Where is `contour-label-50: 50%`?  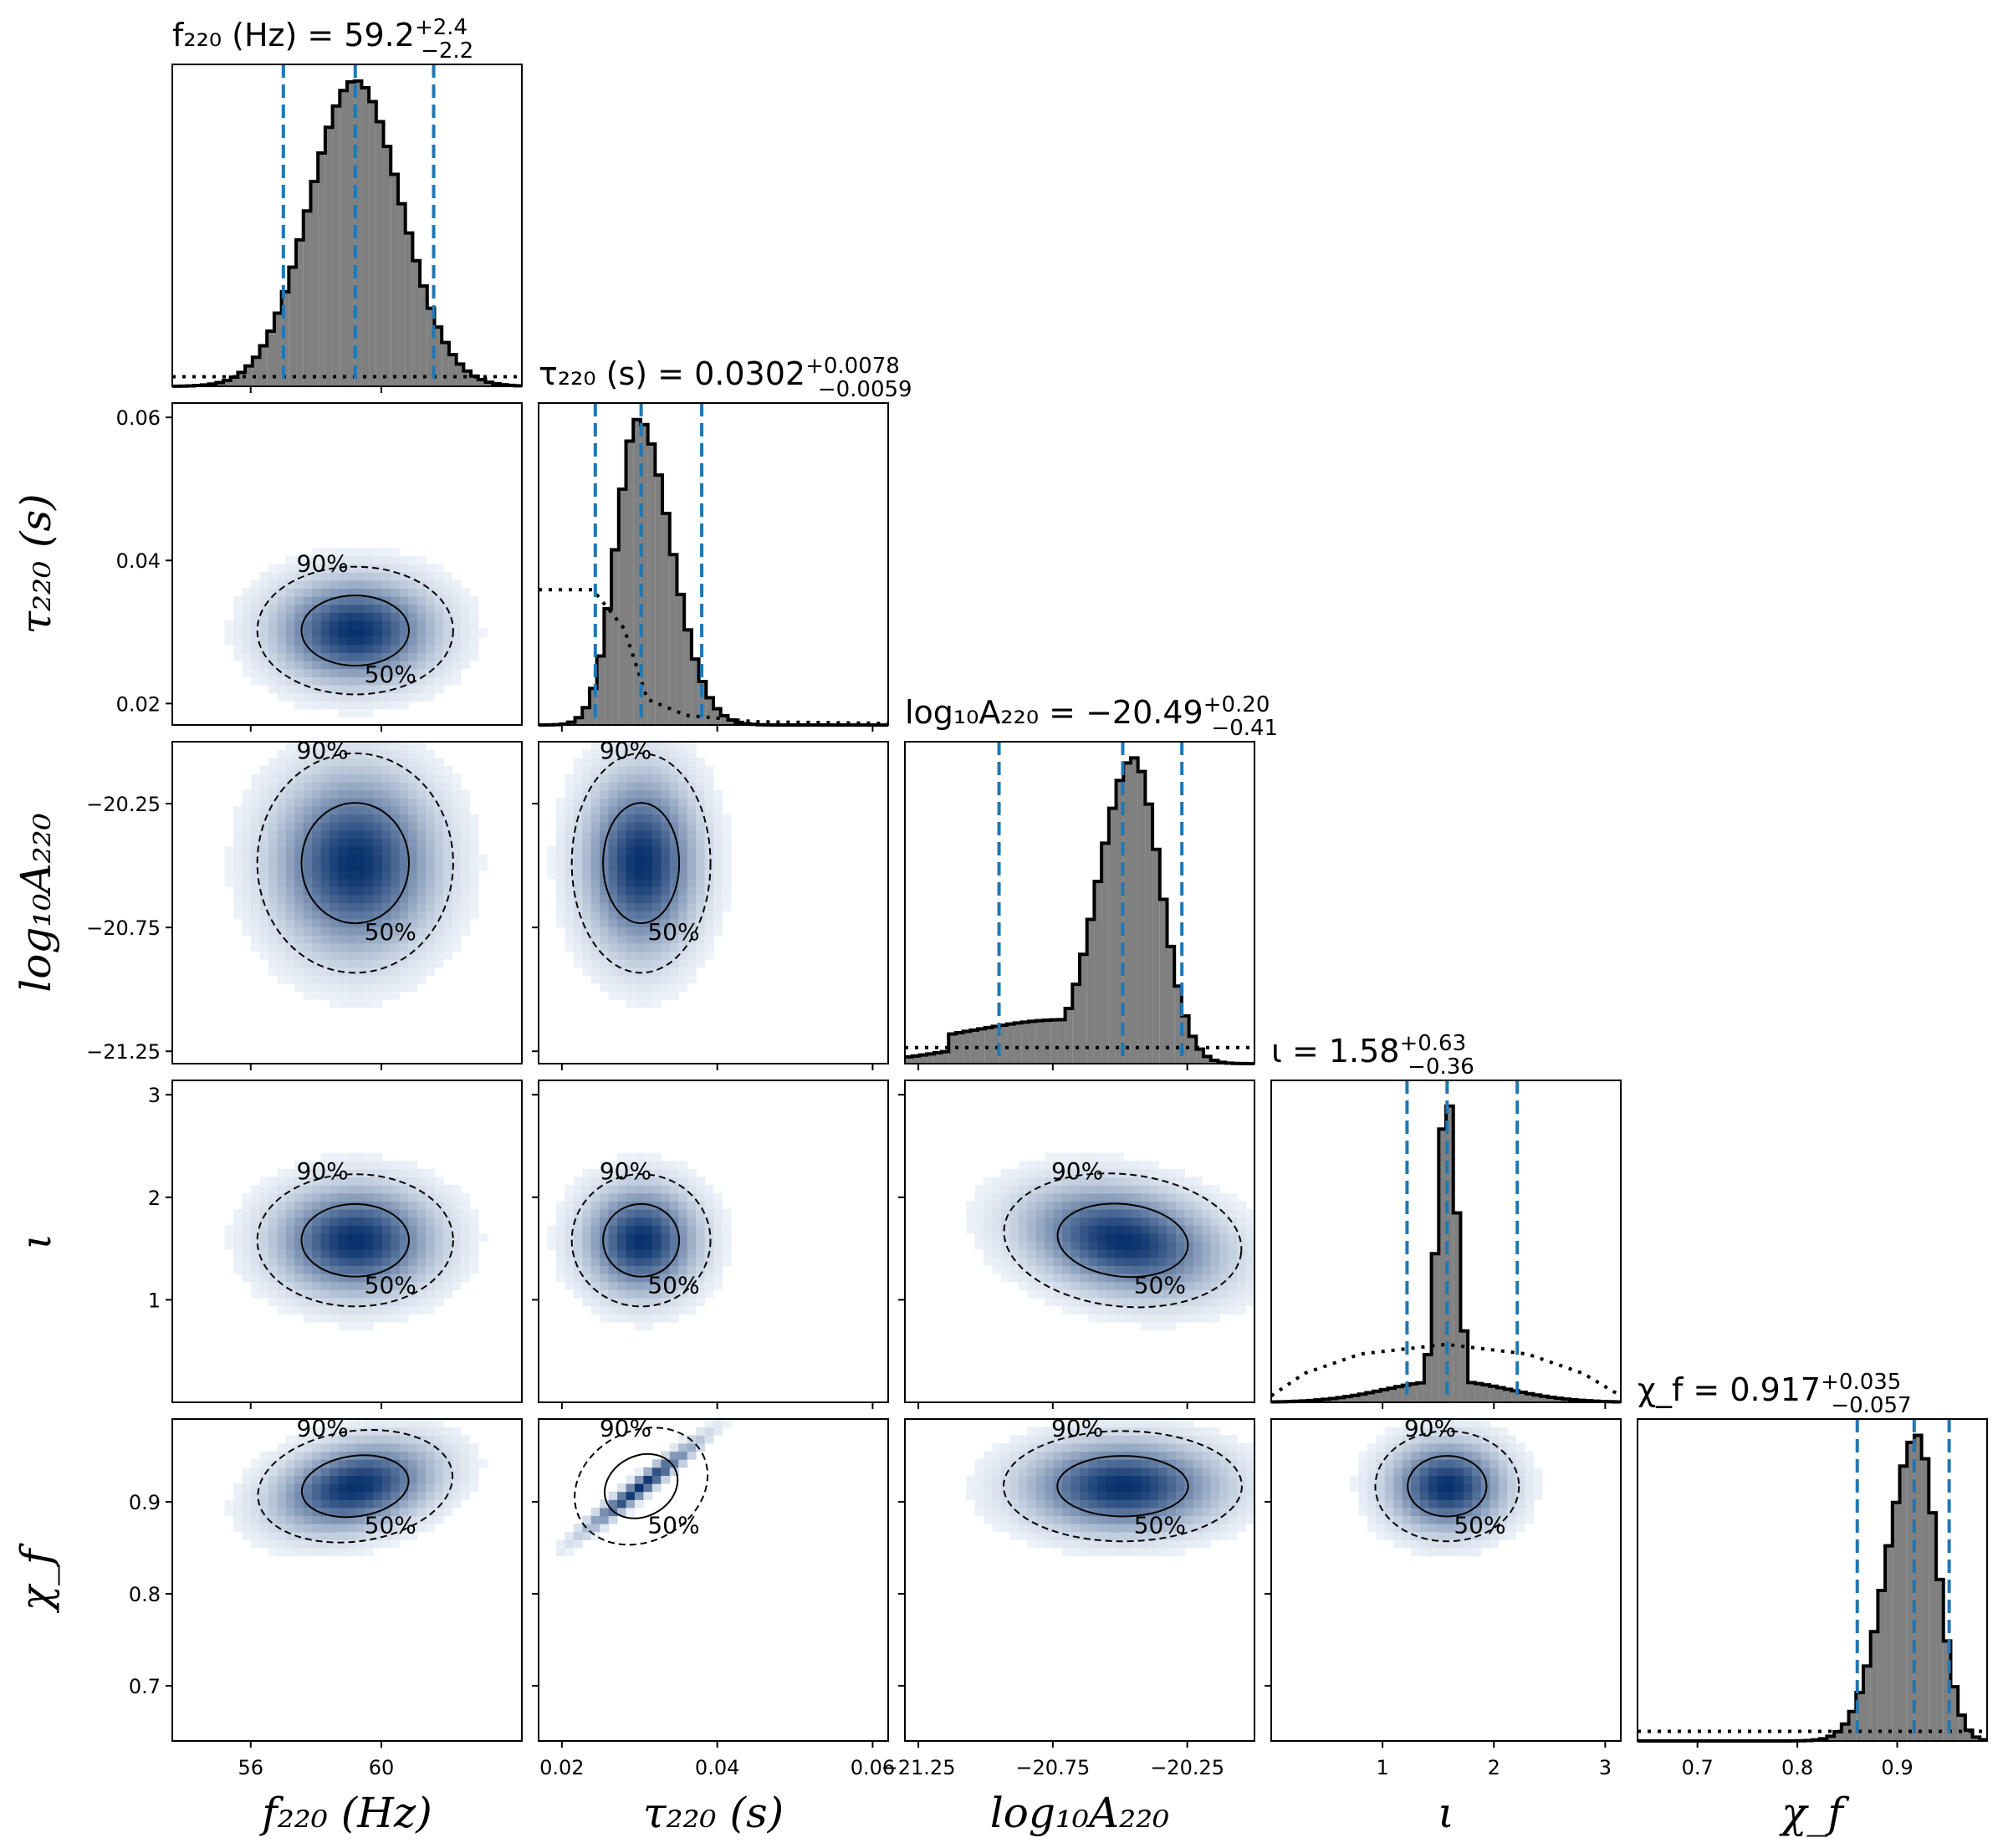
contour-label-50: 50% is located at coordinates (1160, 1525).